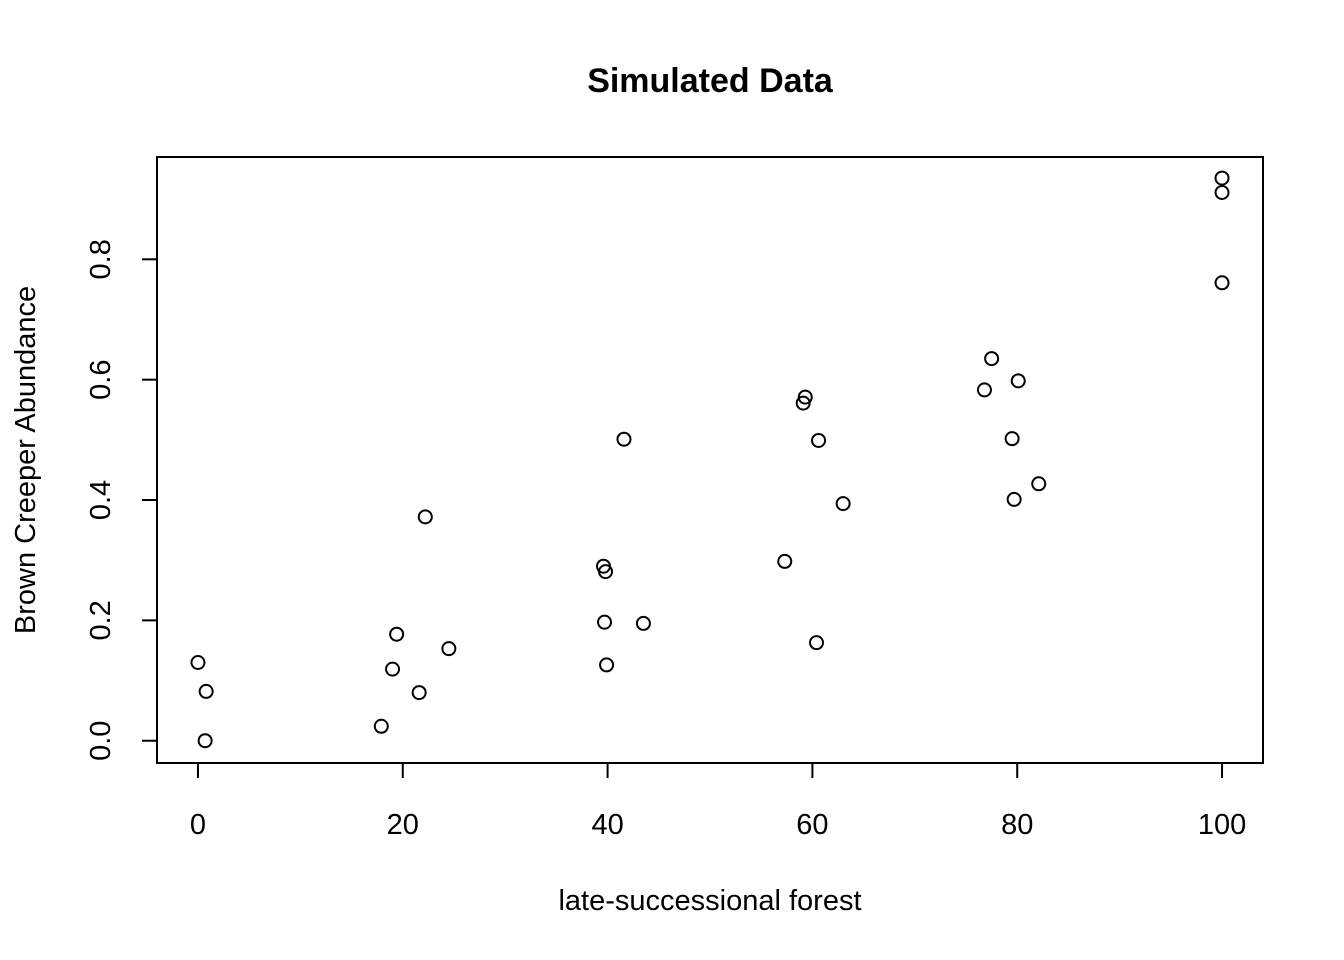  What do you see at coordinates (101, 741) in the screenshot?
I see `y-tick-label: 0.0` at bounding box center [101, 741].